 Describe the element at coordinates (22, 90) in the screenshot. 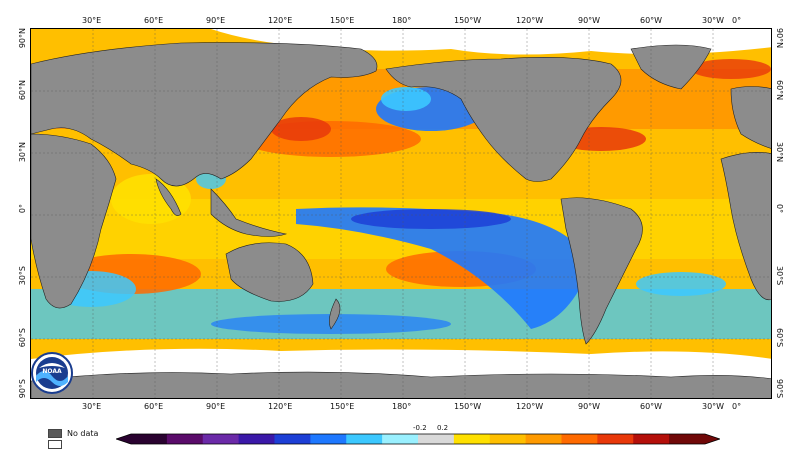

I see `lat-tick-left-1: 60°N` at that location.